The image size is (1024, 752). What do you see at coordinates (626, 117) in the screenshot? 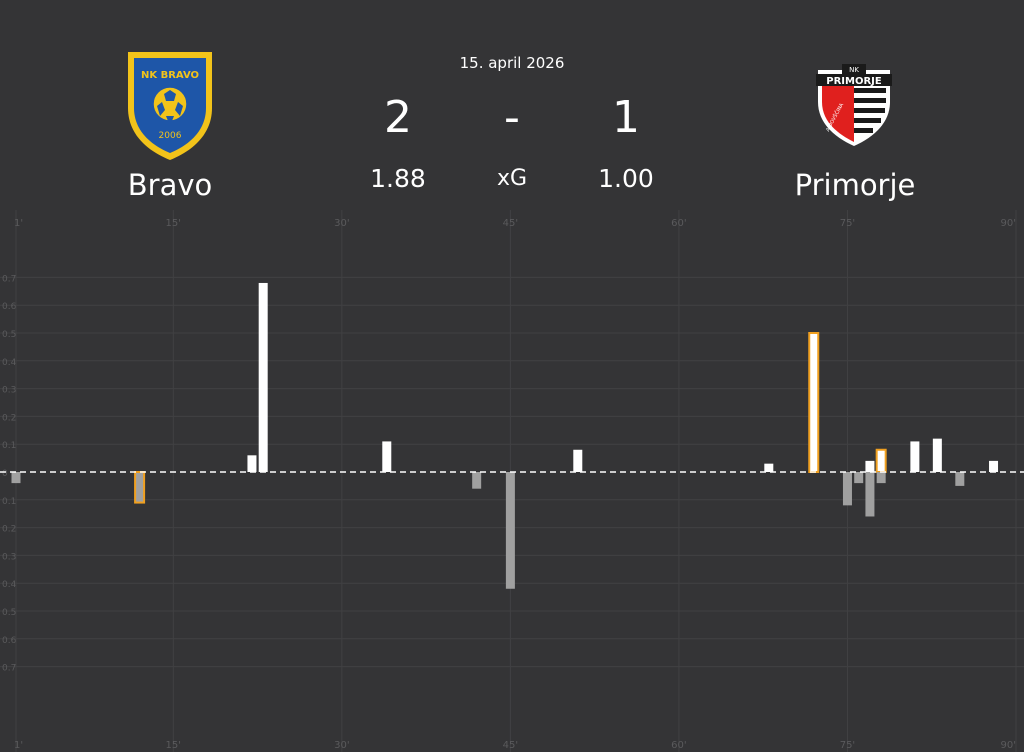
I see `away-score: 1` at bounding box center [626, 117].